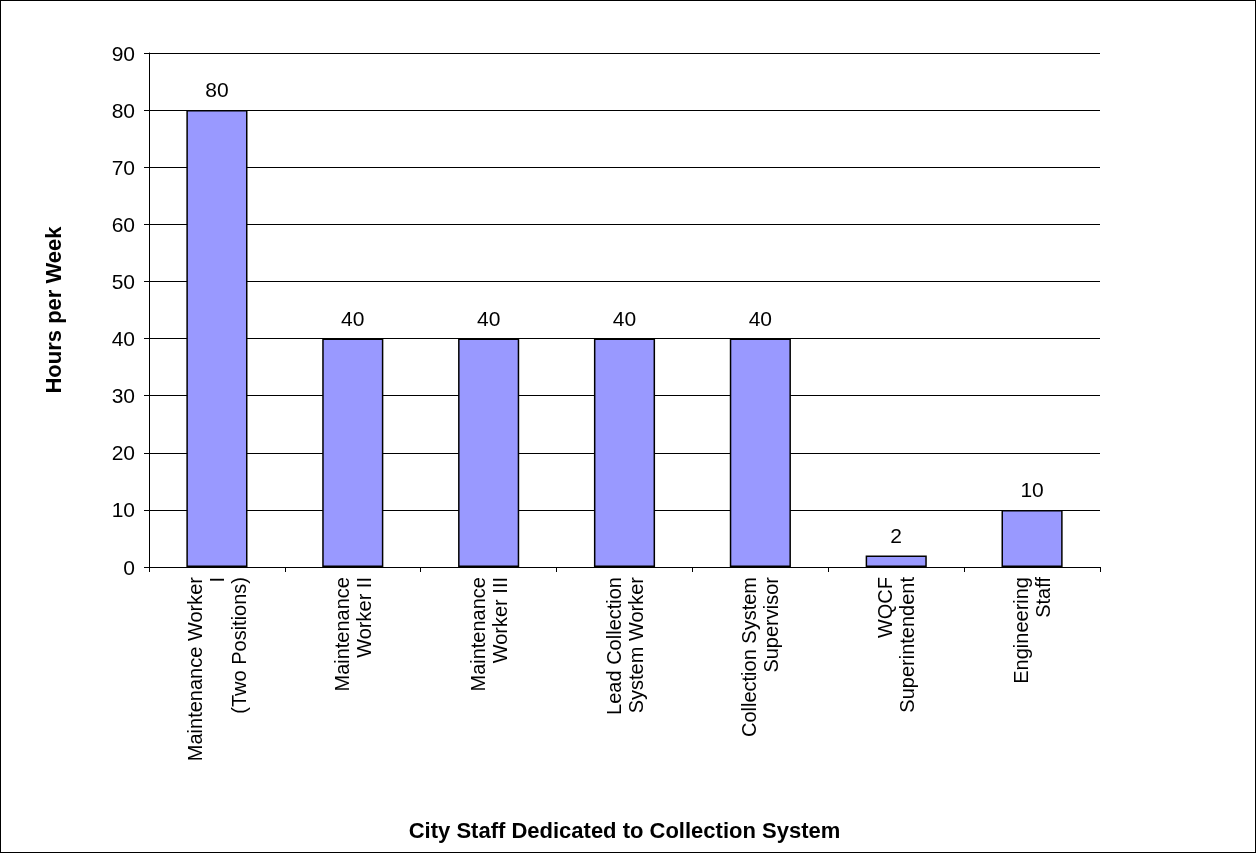  Describe the element at coordinates (123, 110) in the screenshot. I see `y-tick-label: 80` at that location.